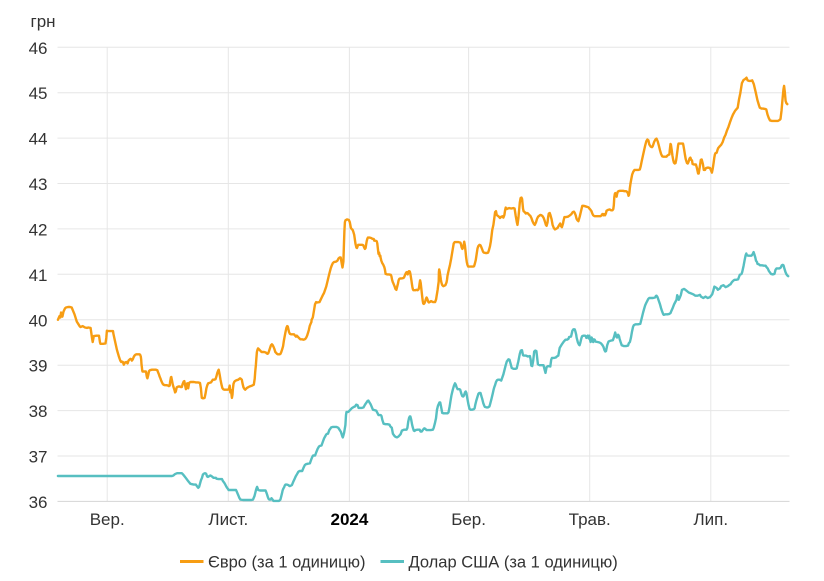 The image size is (824, 581). Describe the element at coordinates (38, 93) in the screenshot. I see `svg-text: 45` at that location.